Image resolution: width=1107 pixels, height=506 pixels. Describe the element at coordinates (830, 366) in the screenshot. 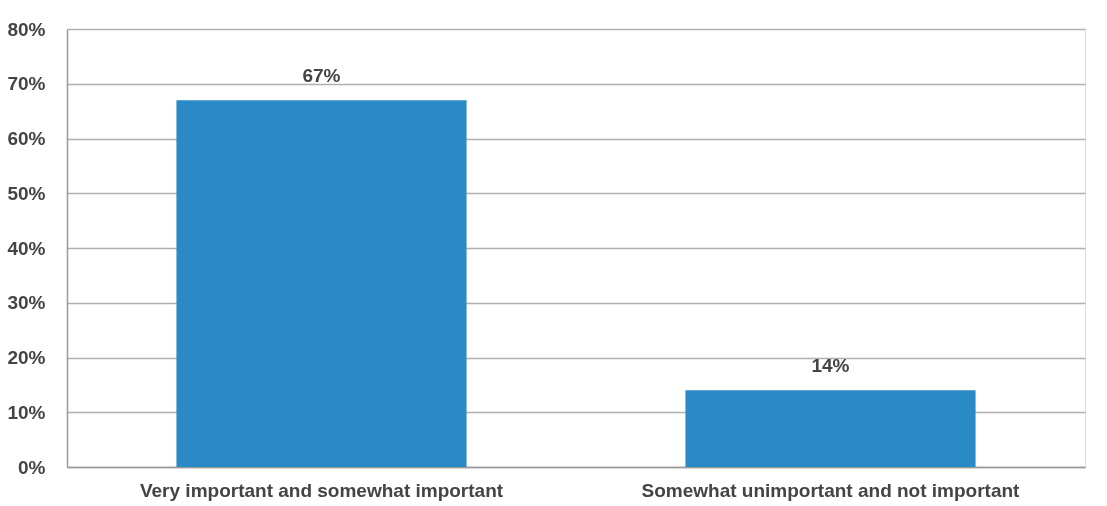

I see `data-label: 14%` at that location.